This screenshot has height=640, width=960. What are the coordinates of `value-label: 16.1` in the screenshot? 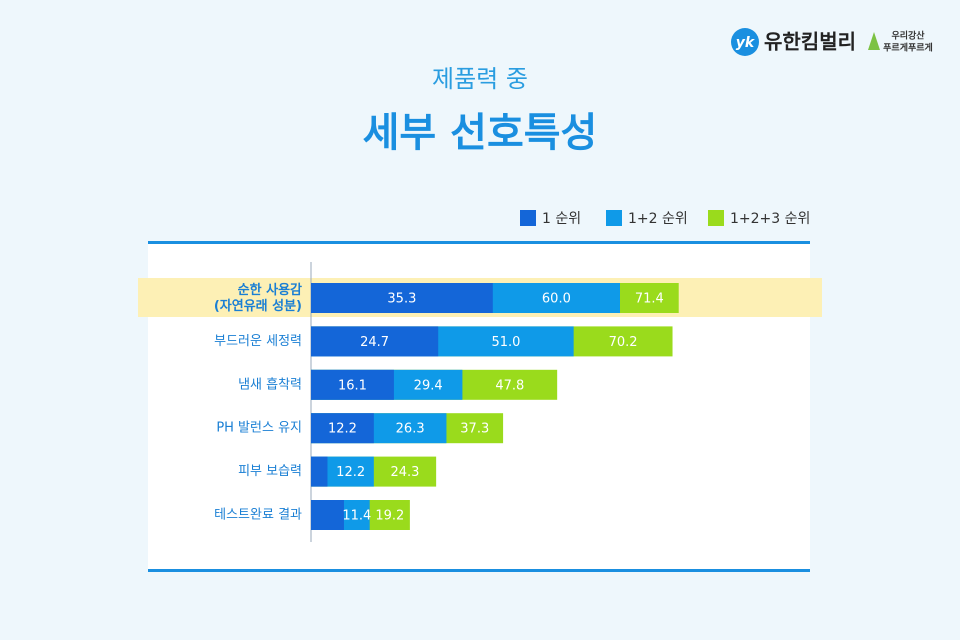 It's located at (352, 385).